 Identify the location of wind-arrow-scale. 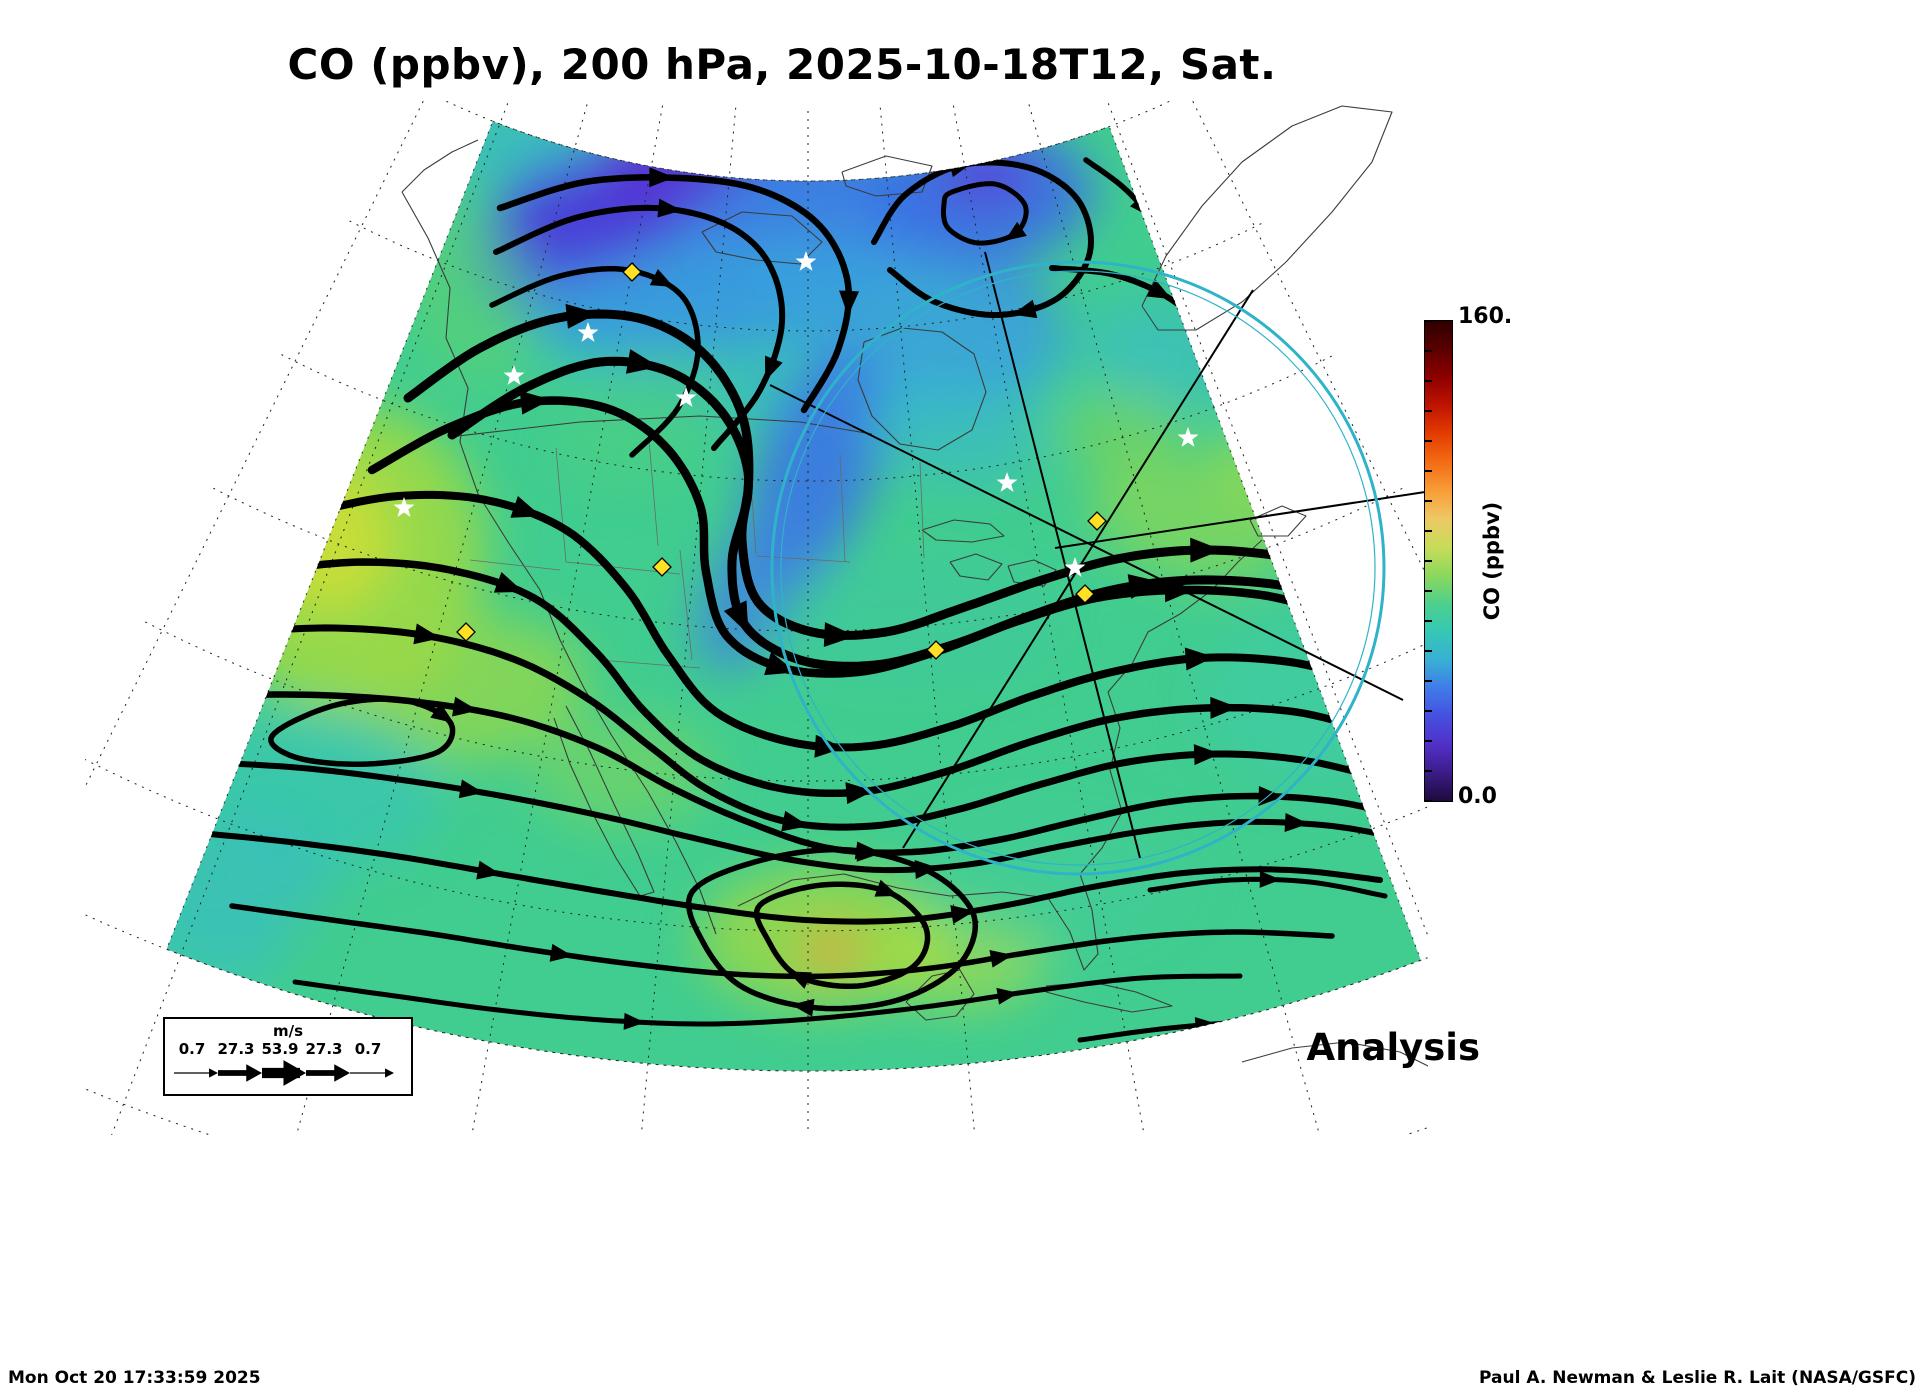
(284, 1073).